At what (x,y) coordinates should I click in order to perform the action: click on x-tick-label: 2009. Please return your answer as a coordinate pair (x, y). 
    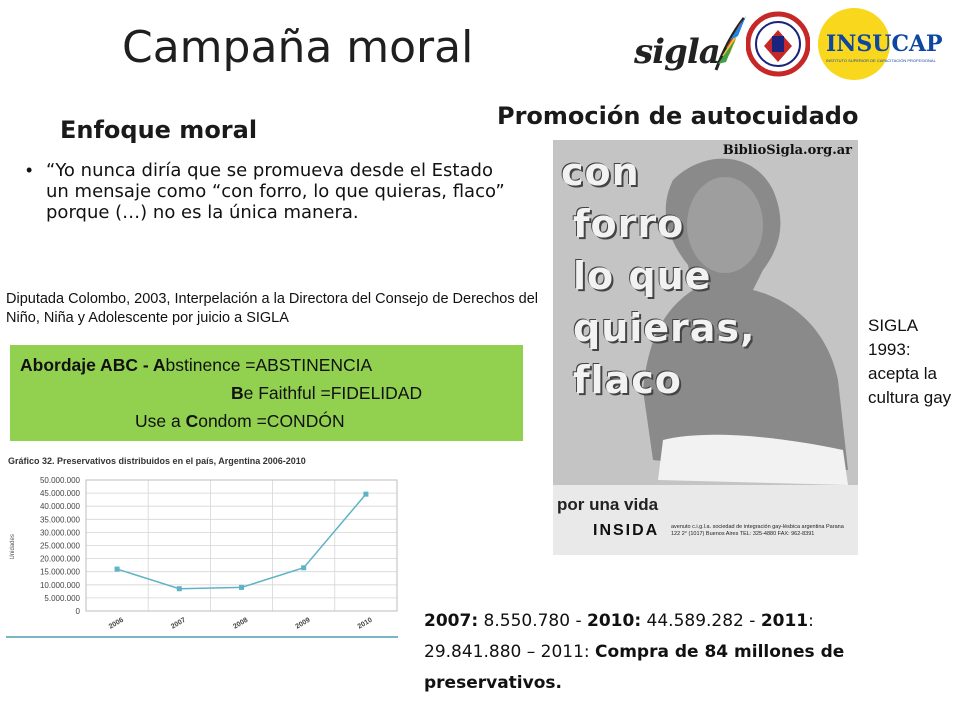
    Looking at the image, I should click on (302, 624).